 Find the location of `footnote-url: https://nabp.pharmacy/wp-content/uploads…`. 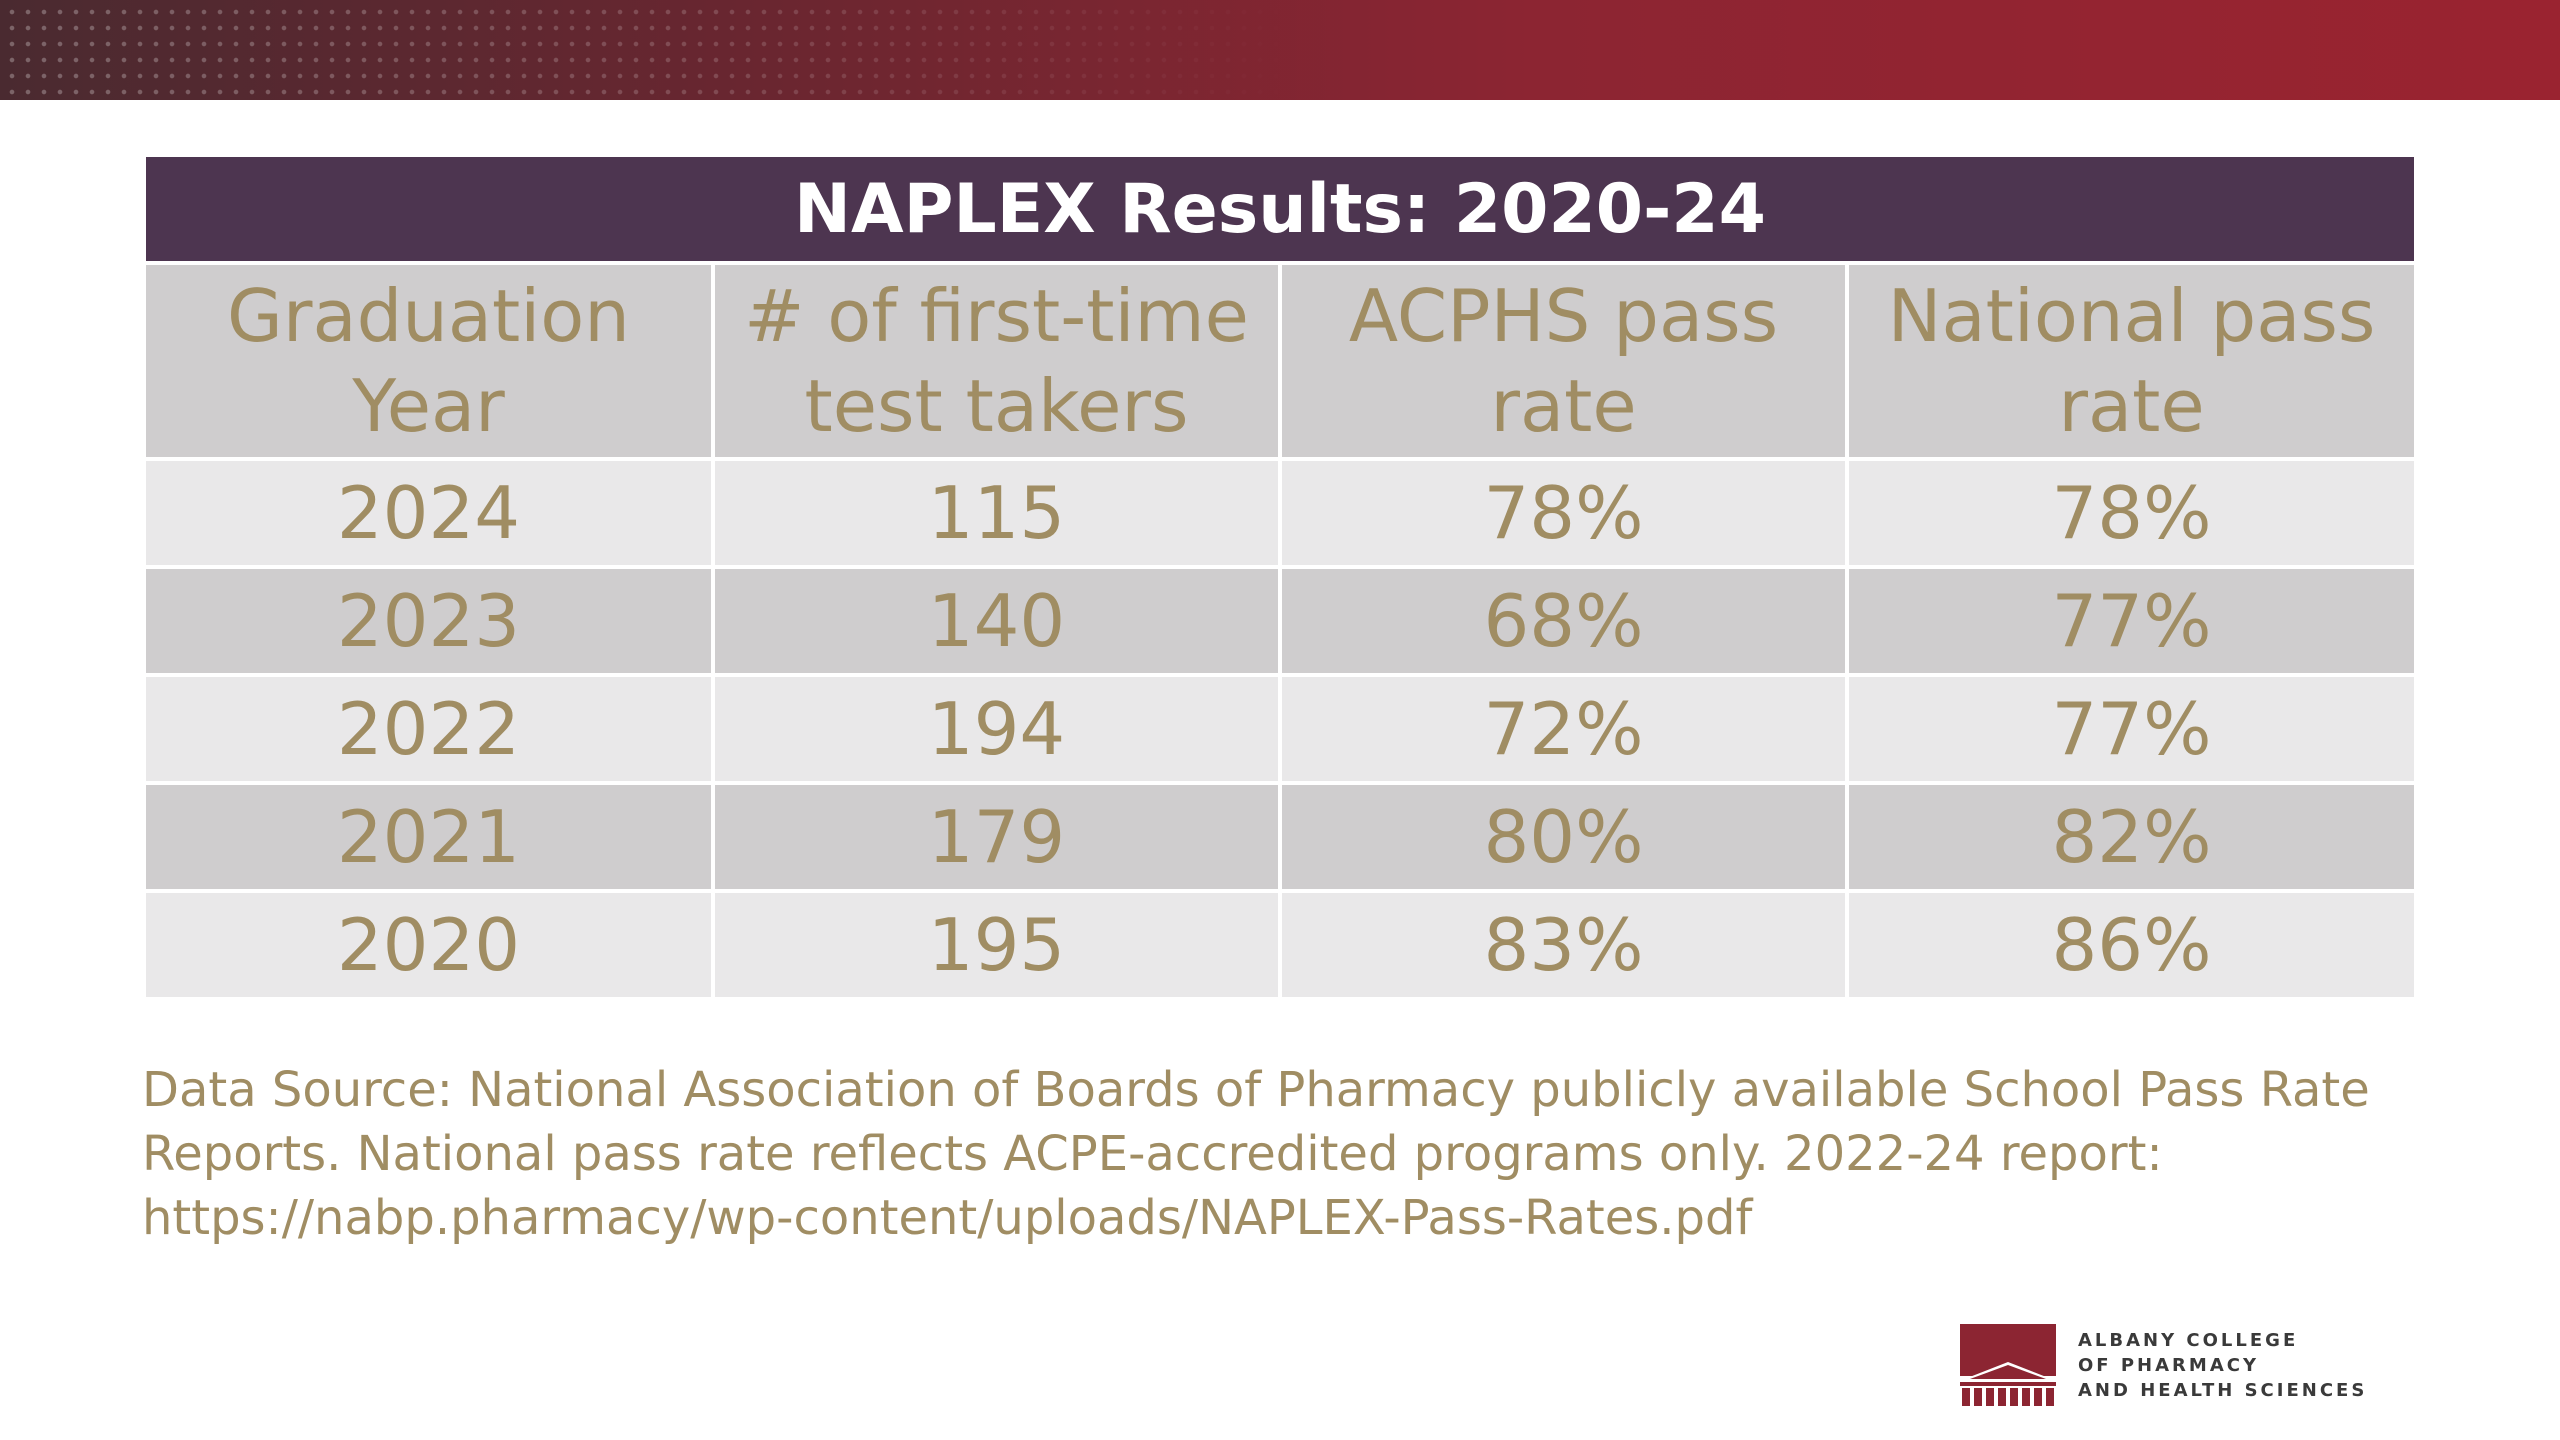

footnote-url: https://nabp.pharmacy/wp-content/uploads… is located at coordinates (947, 1218).